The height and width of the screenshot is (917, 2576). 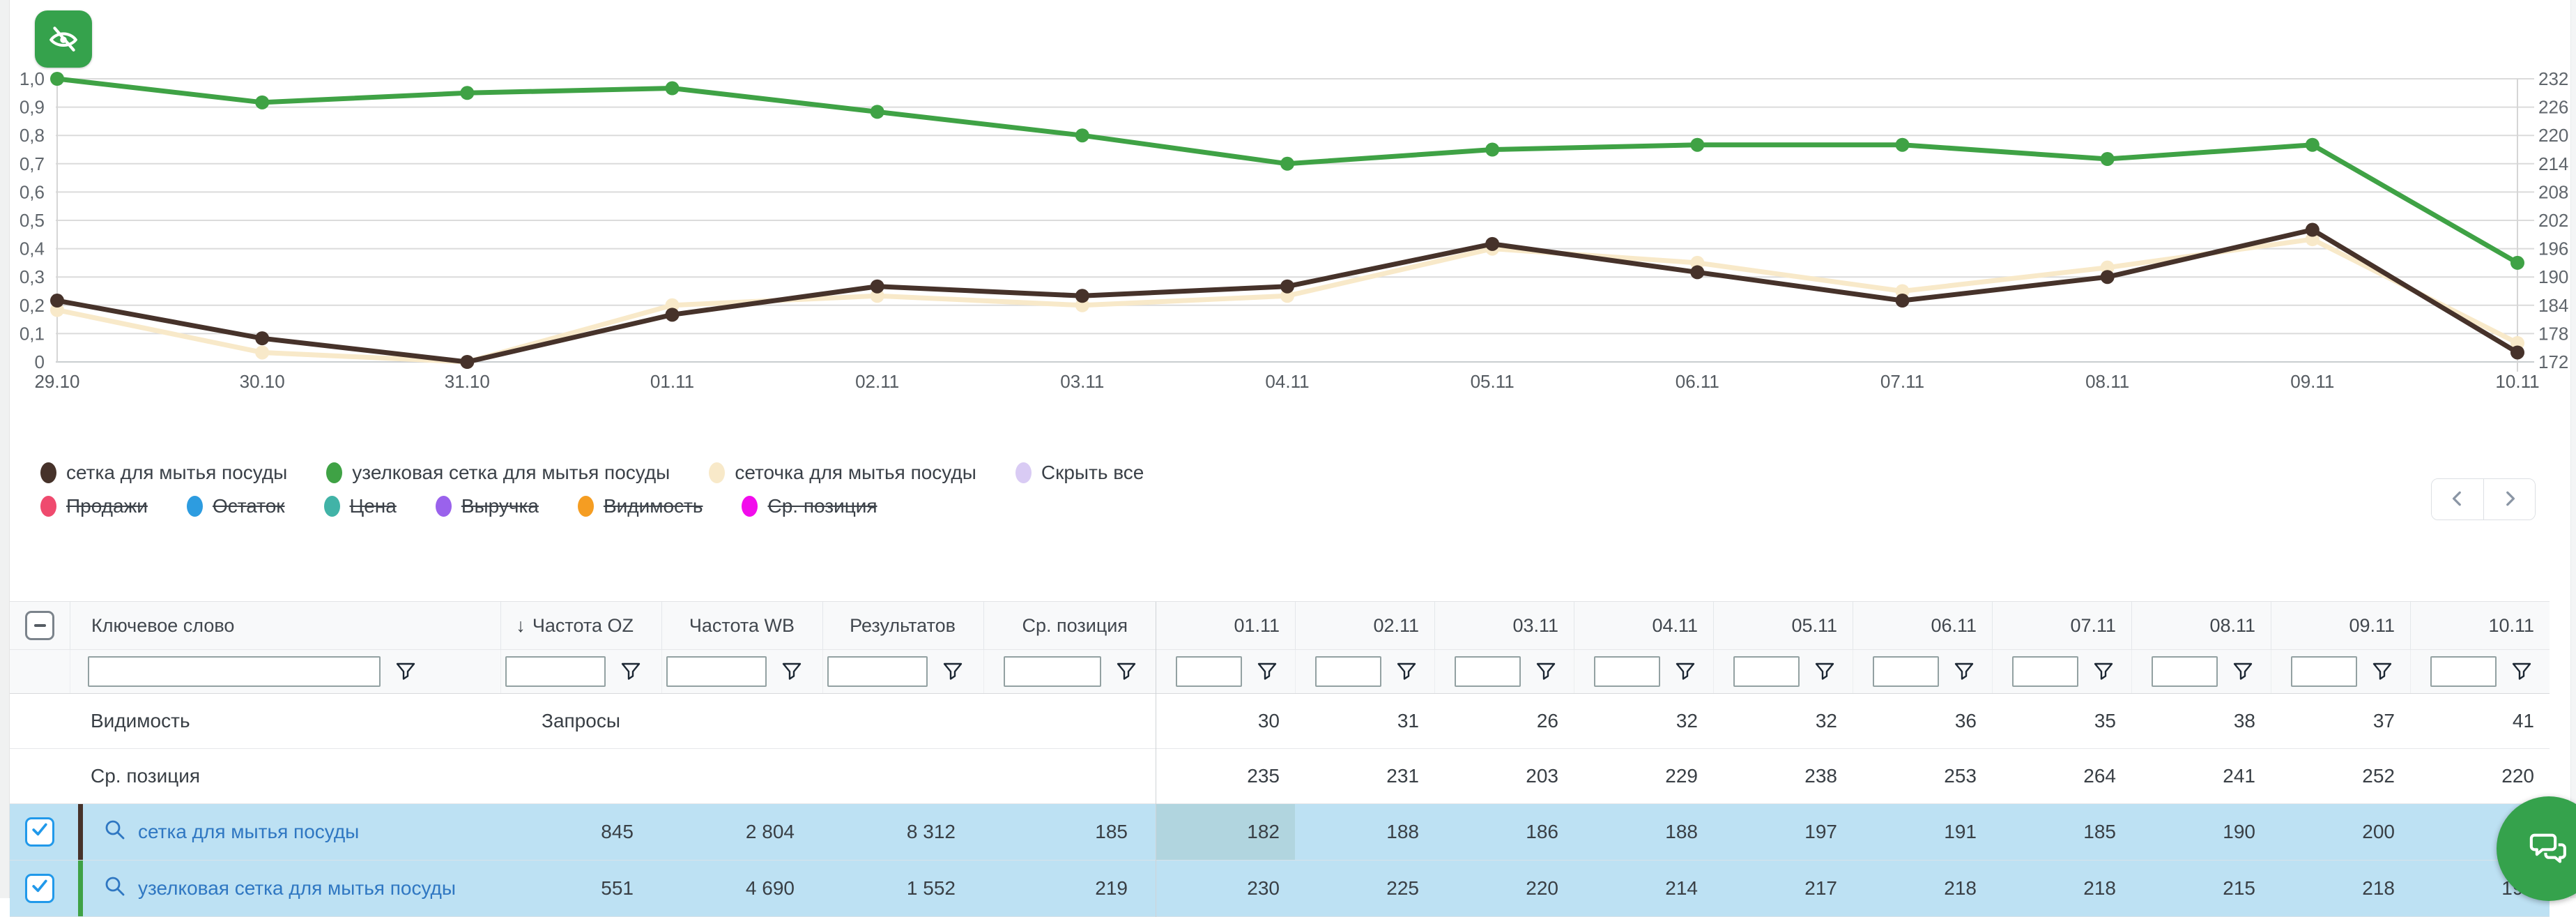 I want to click on legend-series-item: Скрыть все, so click(x=1079, y=473).